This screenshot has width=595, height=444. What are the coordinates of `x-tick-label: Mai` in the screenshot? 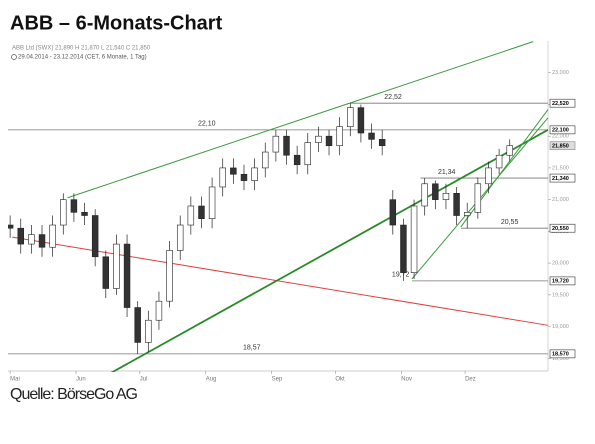 It's located at (15, 380).